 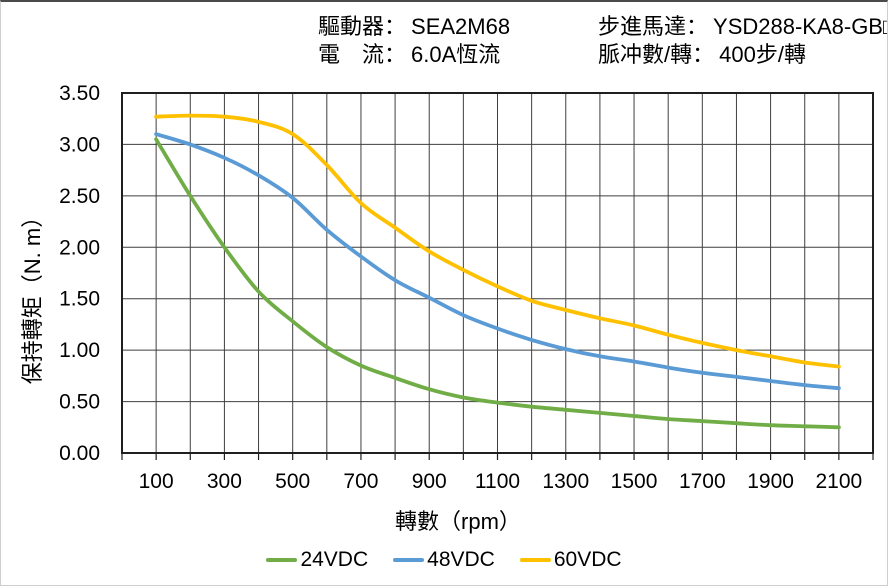 What do you see at coordinates (79, 453) in the screenshot?
I see `y-tick-label: 0.00` at bounding box center [79, 453].